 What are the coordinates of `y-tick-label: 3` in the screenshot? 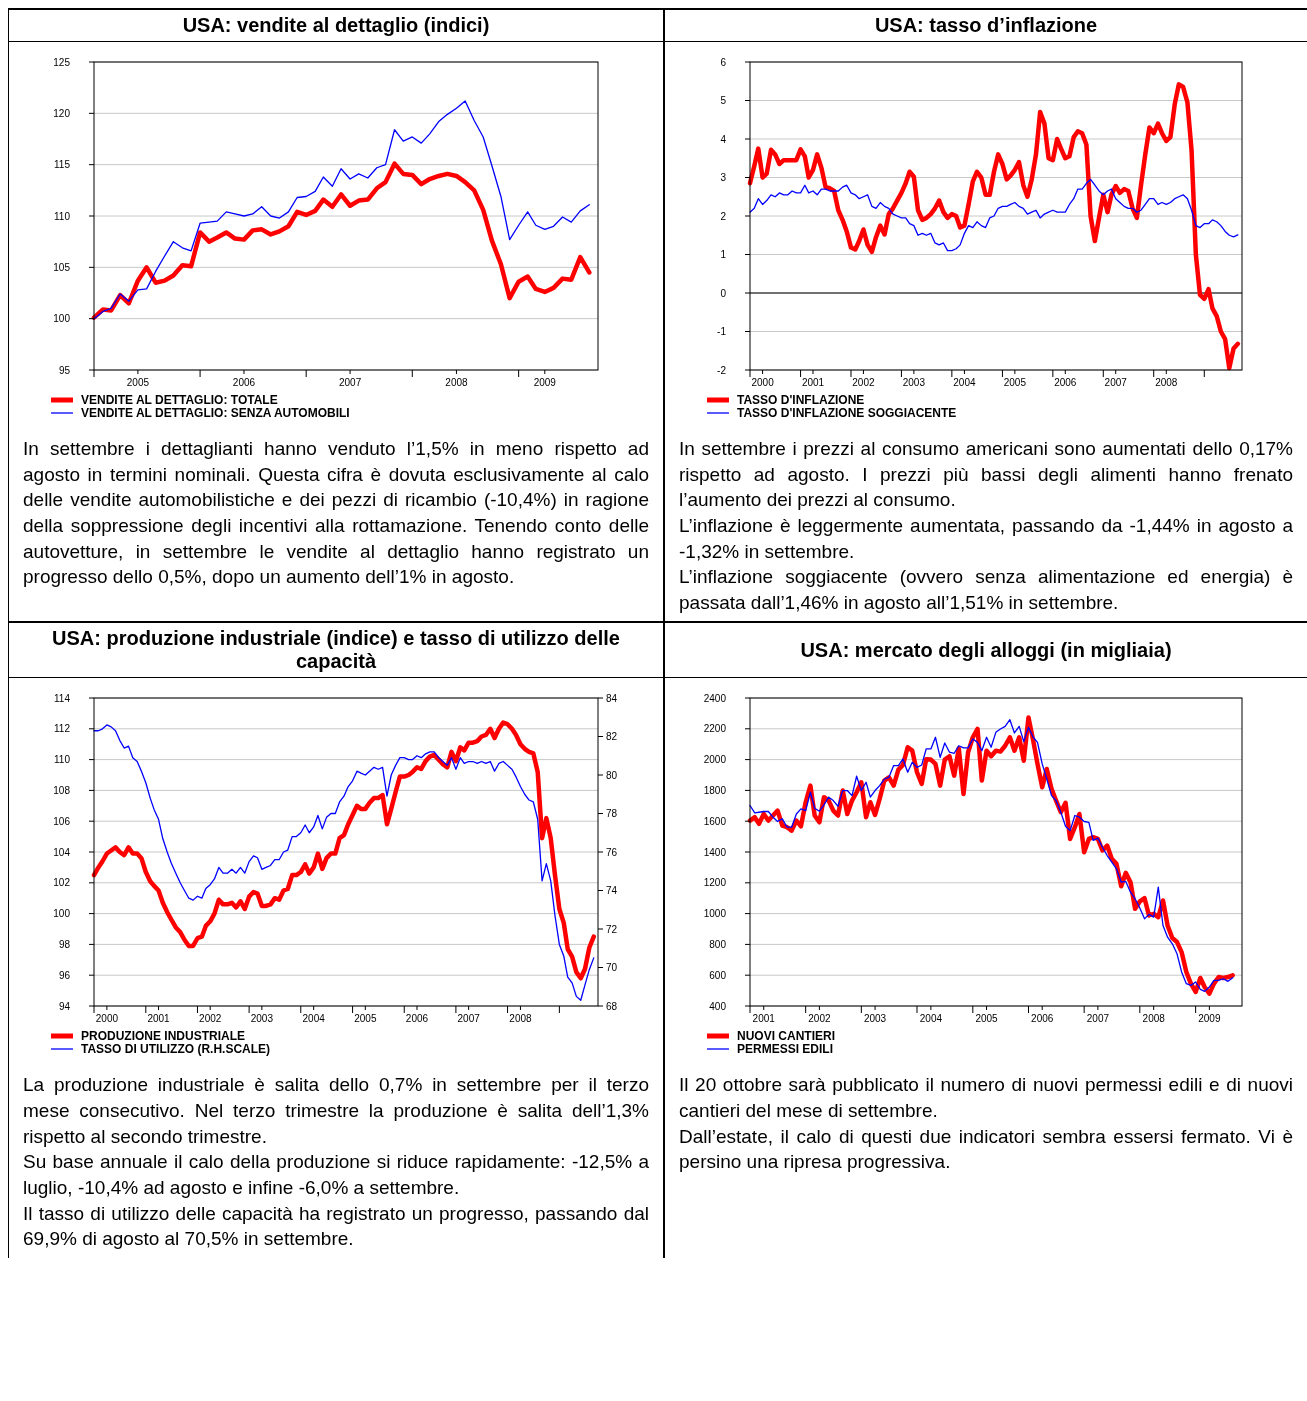 It's located at (723, 177).